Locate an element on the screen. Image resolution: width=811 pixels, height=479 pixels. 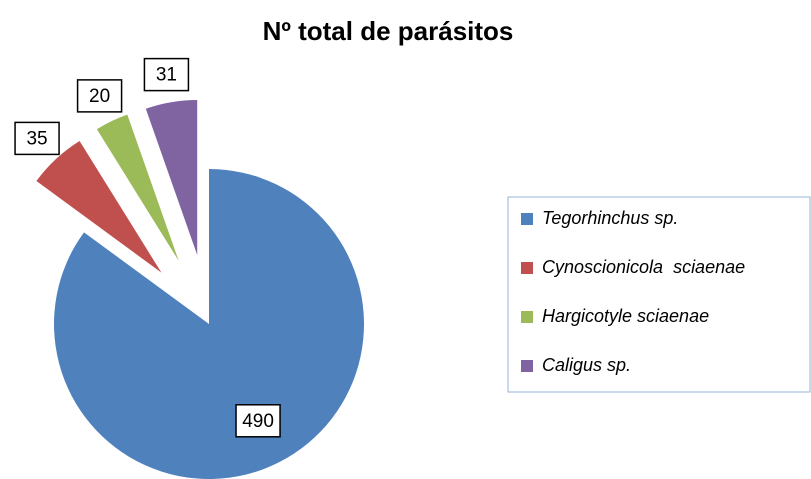
value-label: 490 is located at coordinates (258, 421).